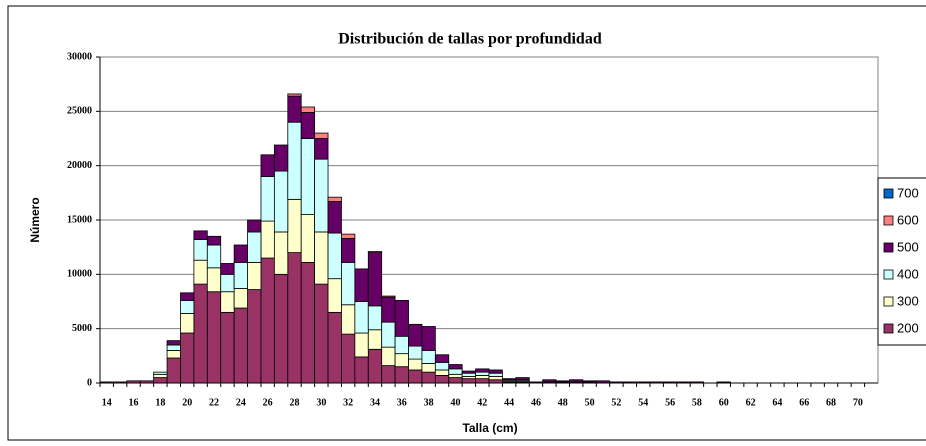 The image size is (926, 446). Describe the element at coordinates (590, 402) in the screenshot. I see `x-tick-label: 50` at that location.